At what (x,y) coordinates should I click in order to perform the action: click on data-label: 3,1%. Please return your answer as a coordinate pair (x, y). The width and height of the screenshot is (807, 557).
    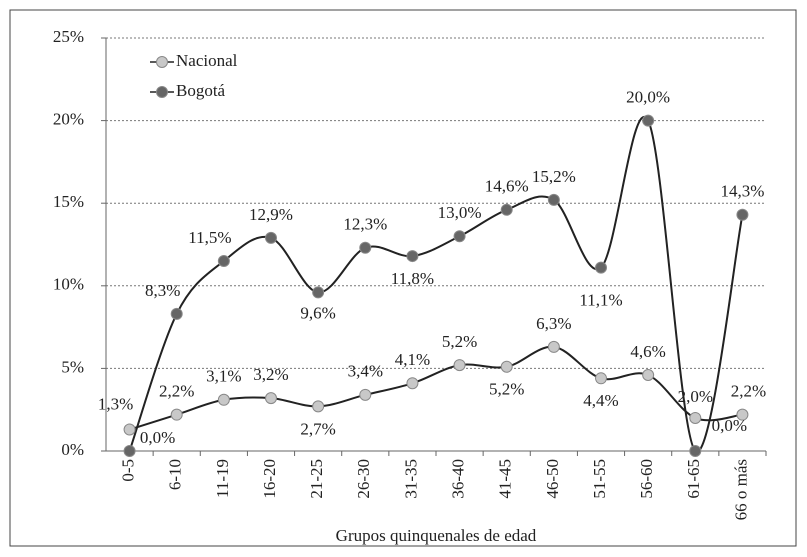
    Looking at the image, I should click on (223, 376).